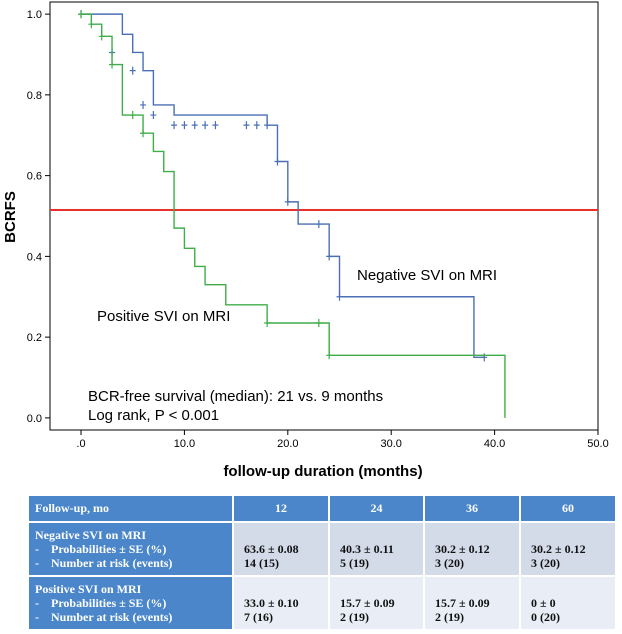 The image size is (622, 634). I want to click on x-tick-label: 20.0, so click(287, 444).